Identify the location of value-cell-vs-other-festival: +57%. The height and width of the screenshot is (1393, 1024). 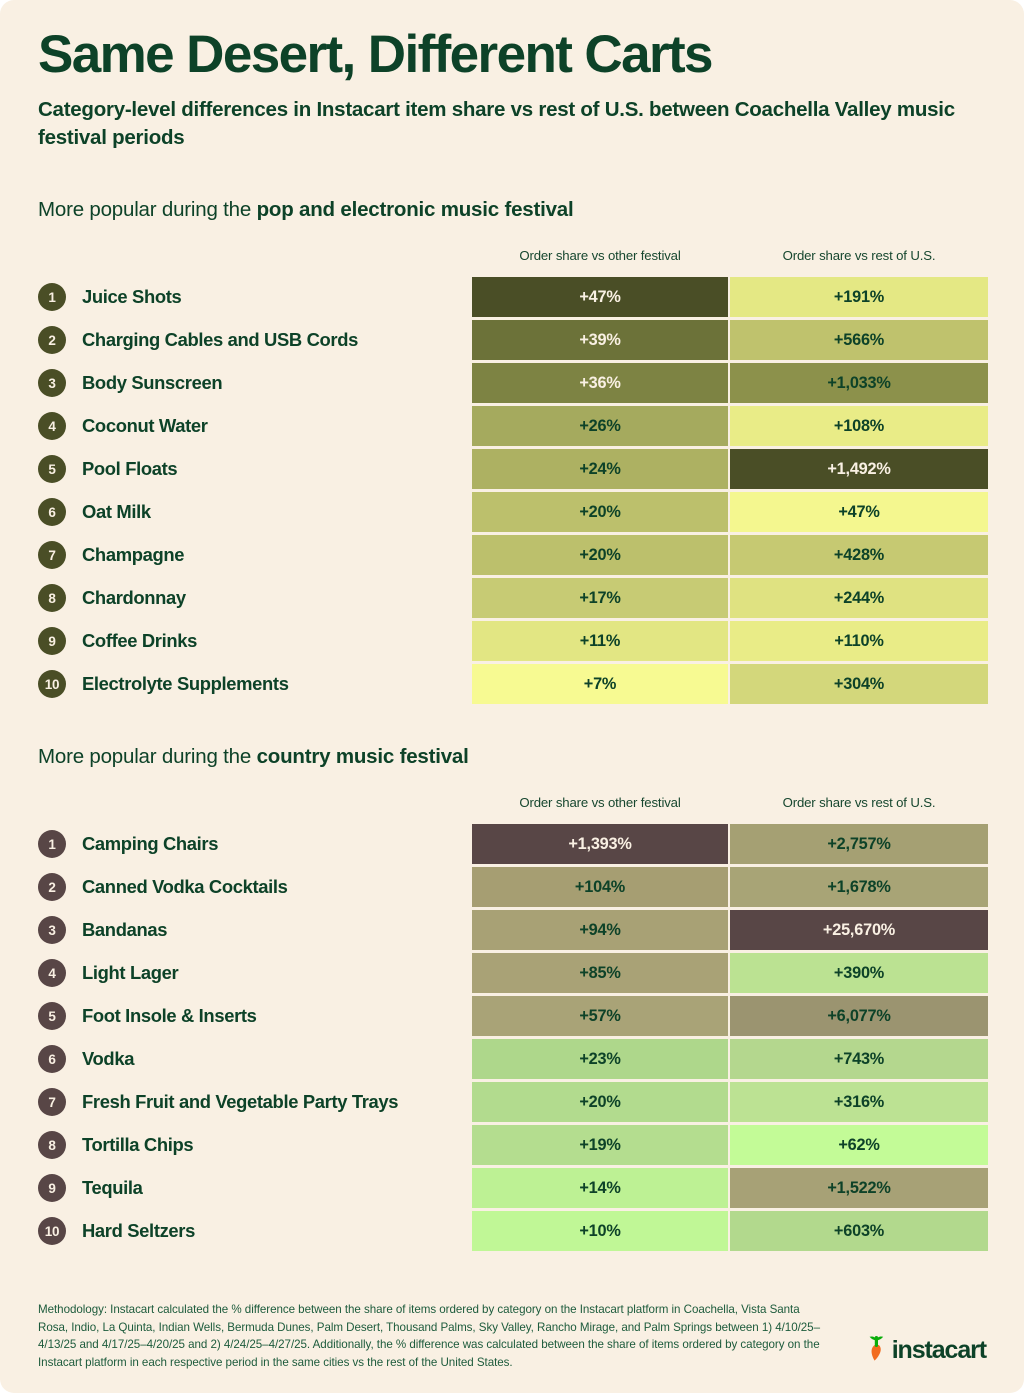
(600, 1016).